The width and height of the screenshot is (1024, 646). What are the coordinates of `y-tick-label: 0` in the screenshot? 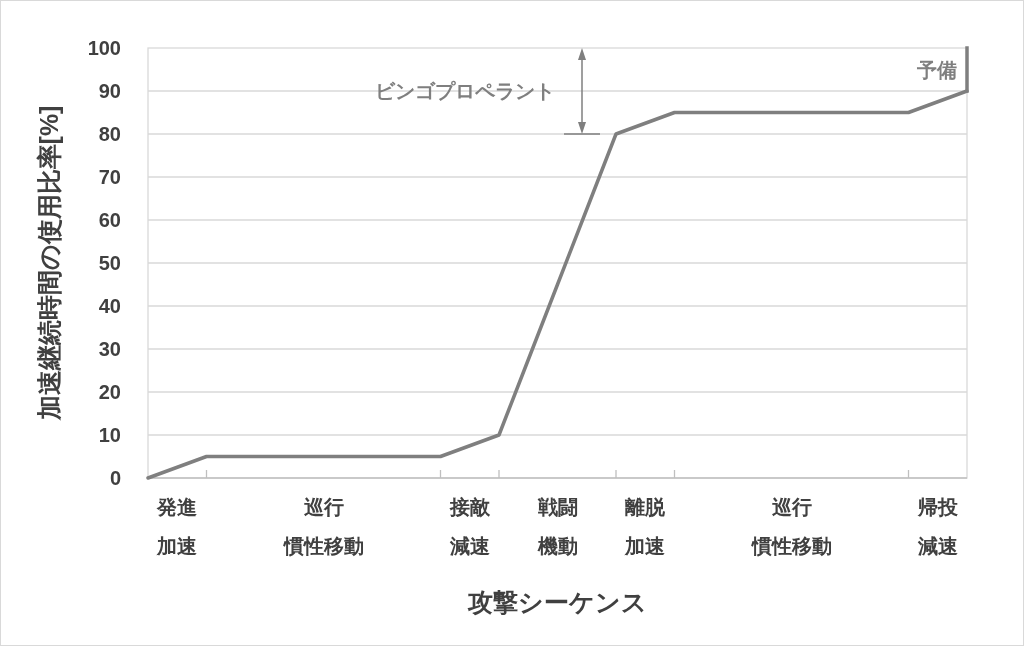 It's located at (115, 478).